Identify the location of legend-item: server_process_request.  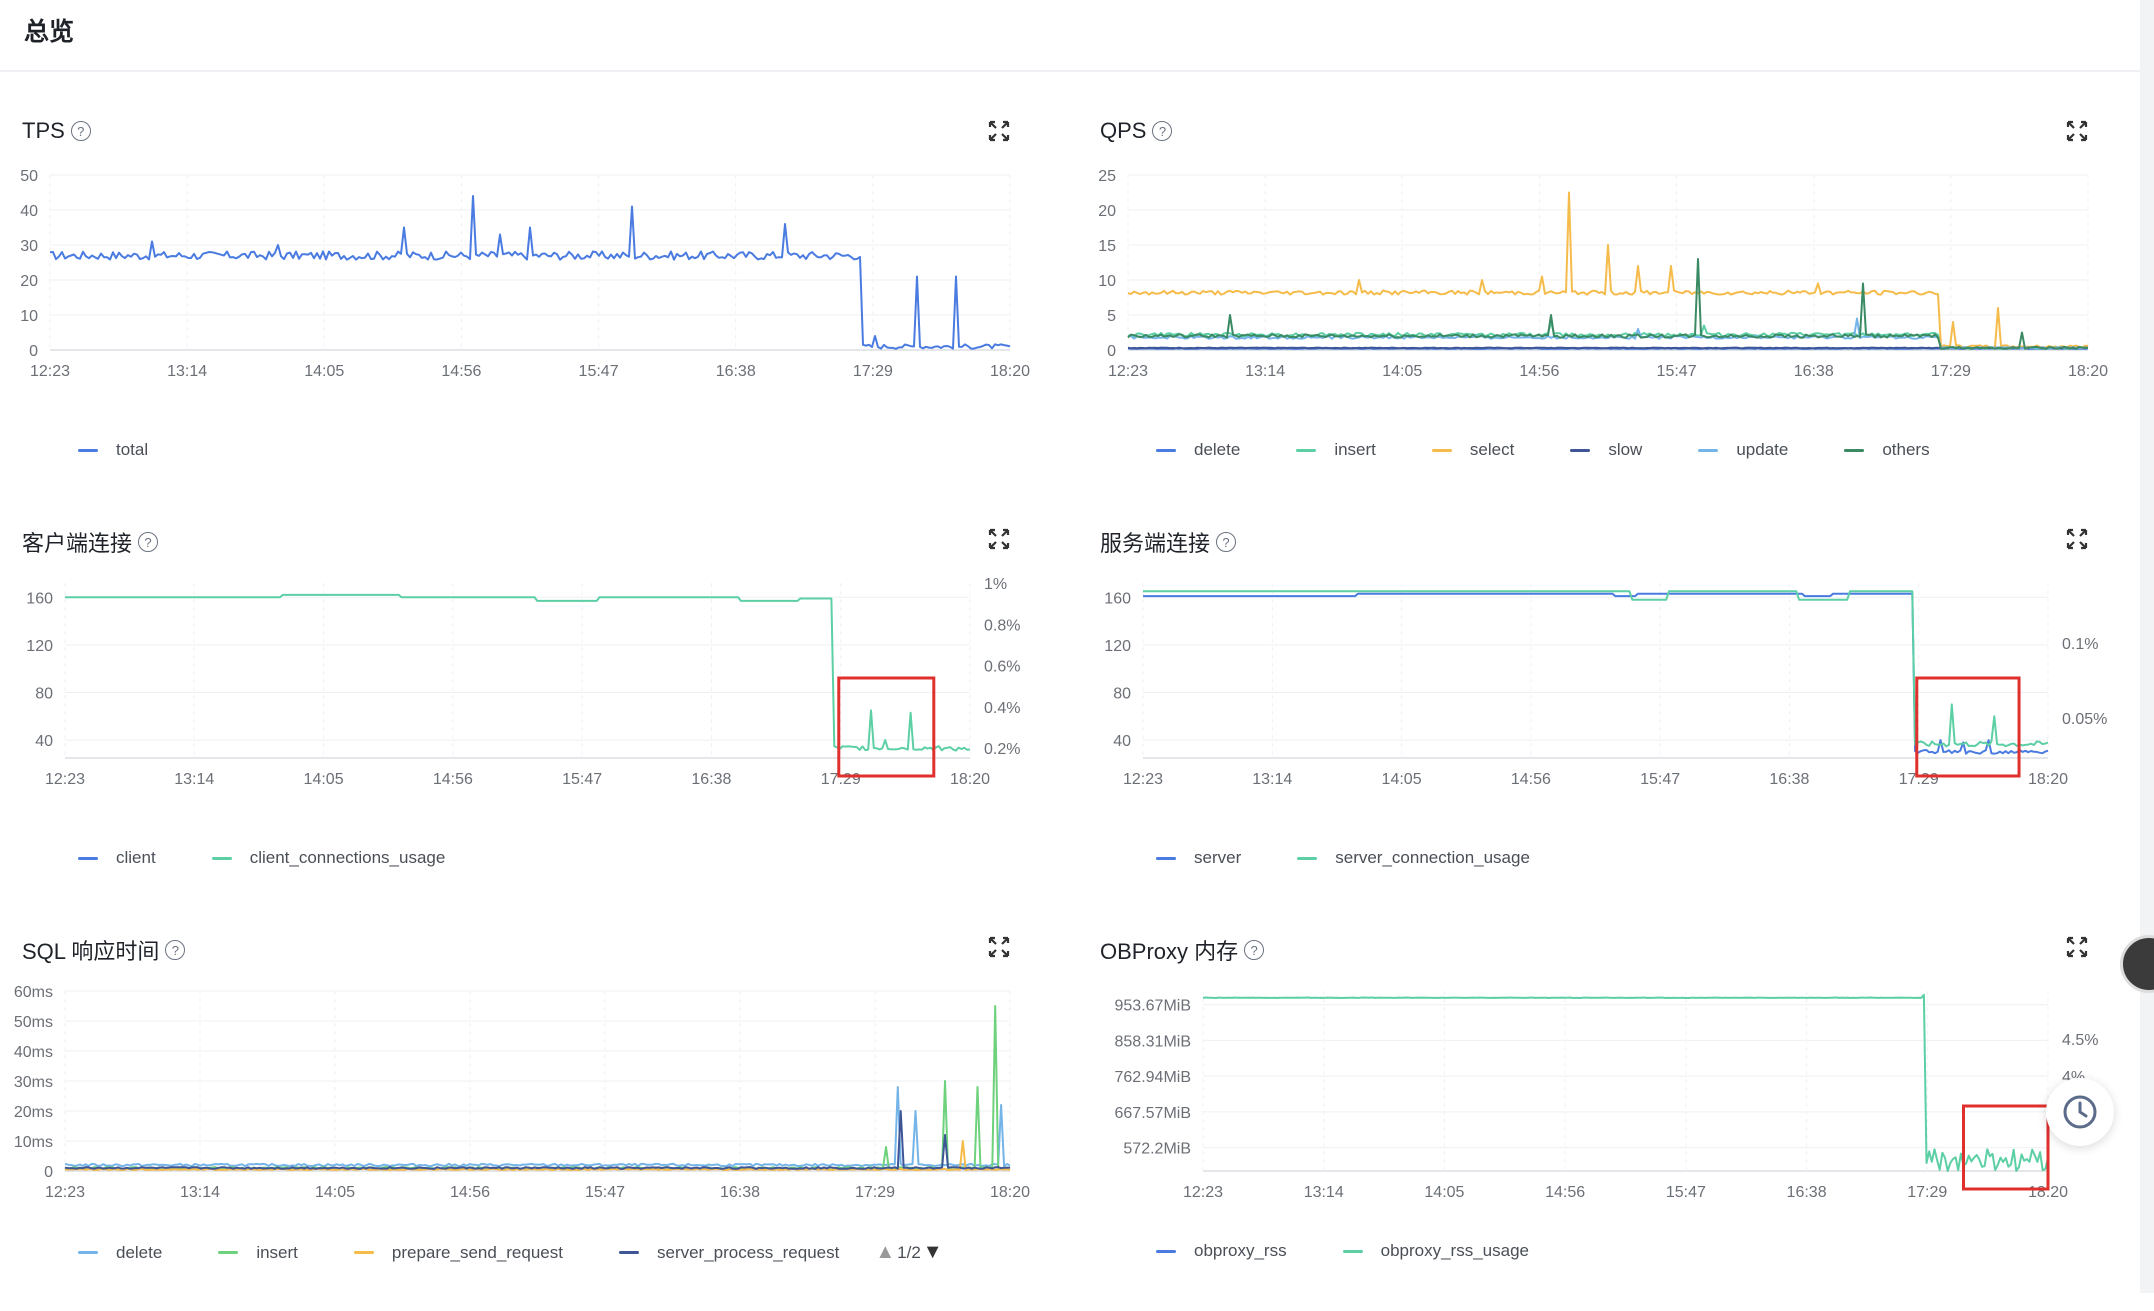
(729, 1252).